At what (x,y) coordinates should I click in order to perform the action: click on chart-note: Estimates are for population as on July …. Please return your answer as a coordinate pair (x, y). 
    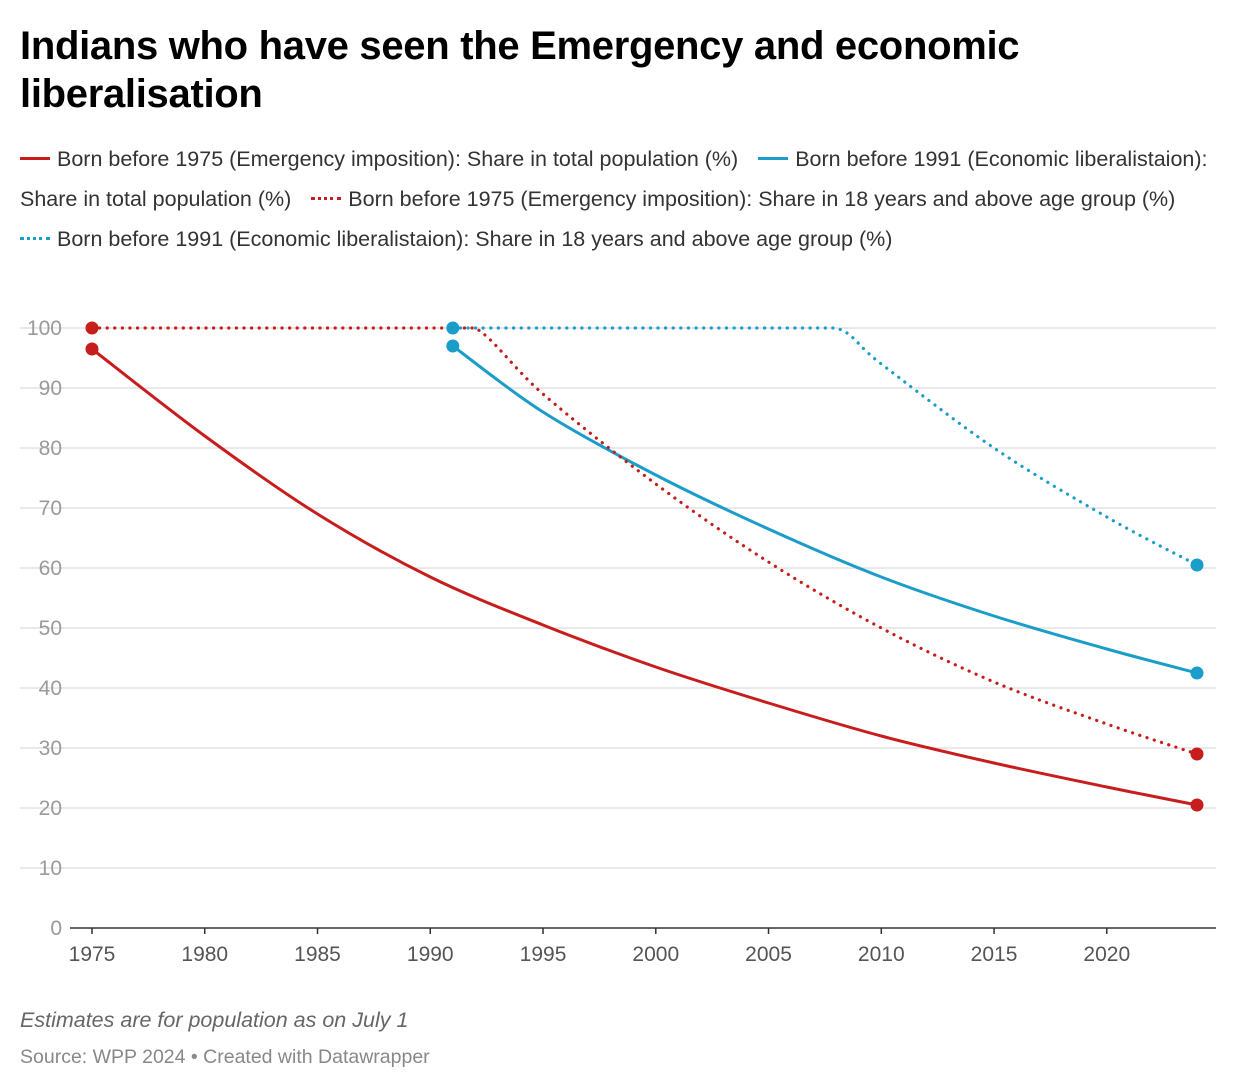
    Looking at the image, I should click on (214, 1020).